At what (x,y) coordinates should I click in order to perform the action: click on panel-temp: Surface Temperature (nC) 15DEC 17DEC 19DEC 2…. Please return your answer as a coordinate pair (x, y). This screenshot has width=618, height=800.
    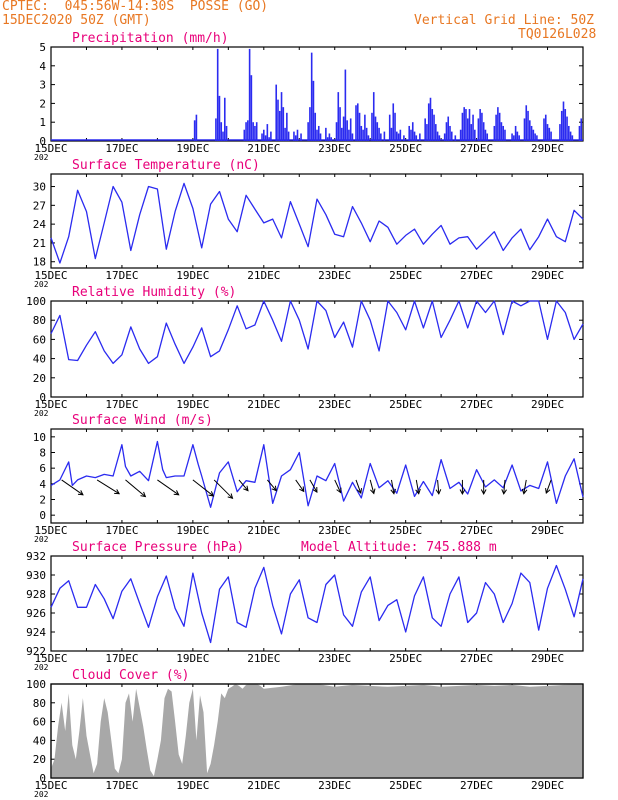
    Looking at the image, I should click on (308, 223).